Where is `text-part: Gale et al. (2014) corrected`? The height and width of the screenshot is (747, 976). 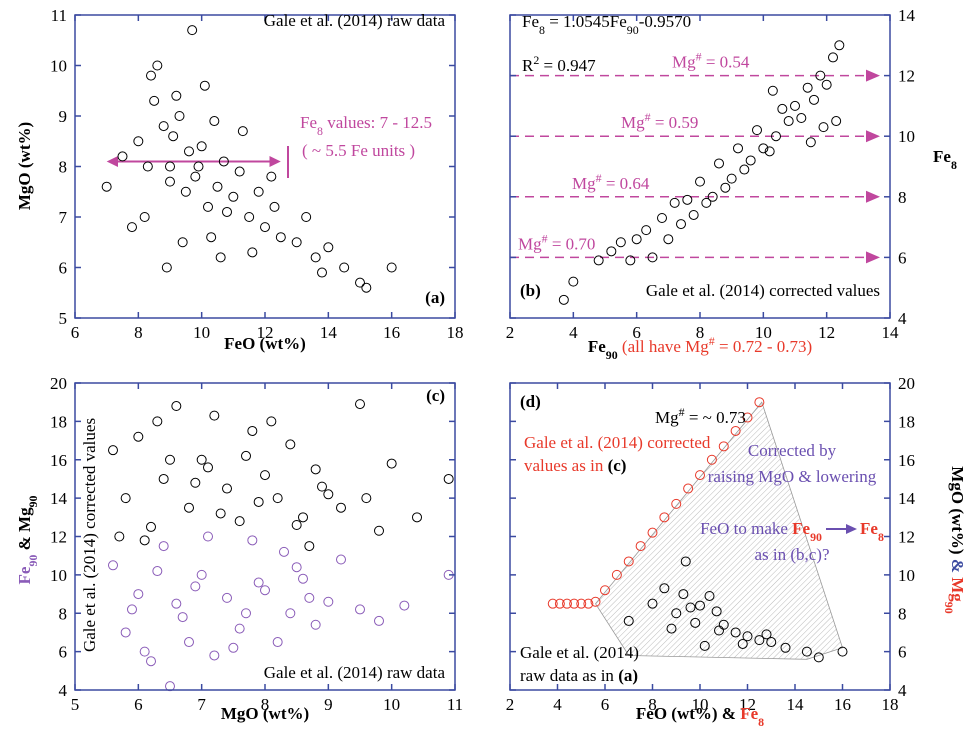 text-part: Gale et al. (2014) corrected is located at coordinates (617, 442).